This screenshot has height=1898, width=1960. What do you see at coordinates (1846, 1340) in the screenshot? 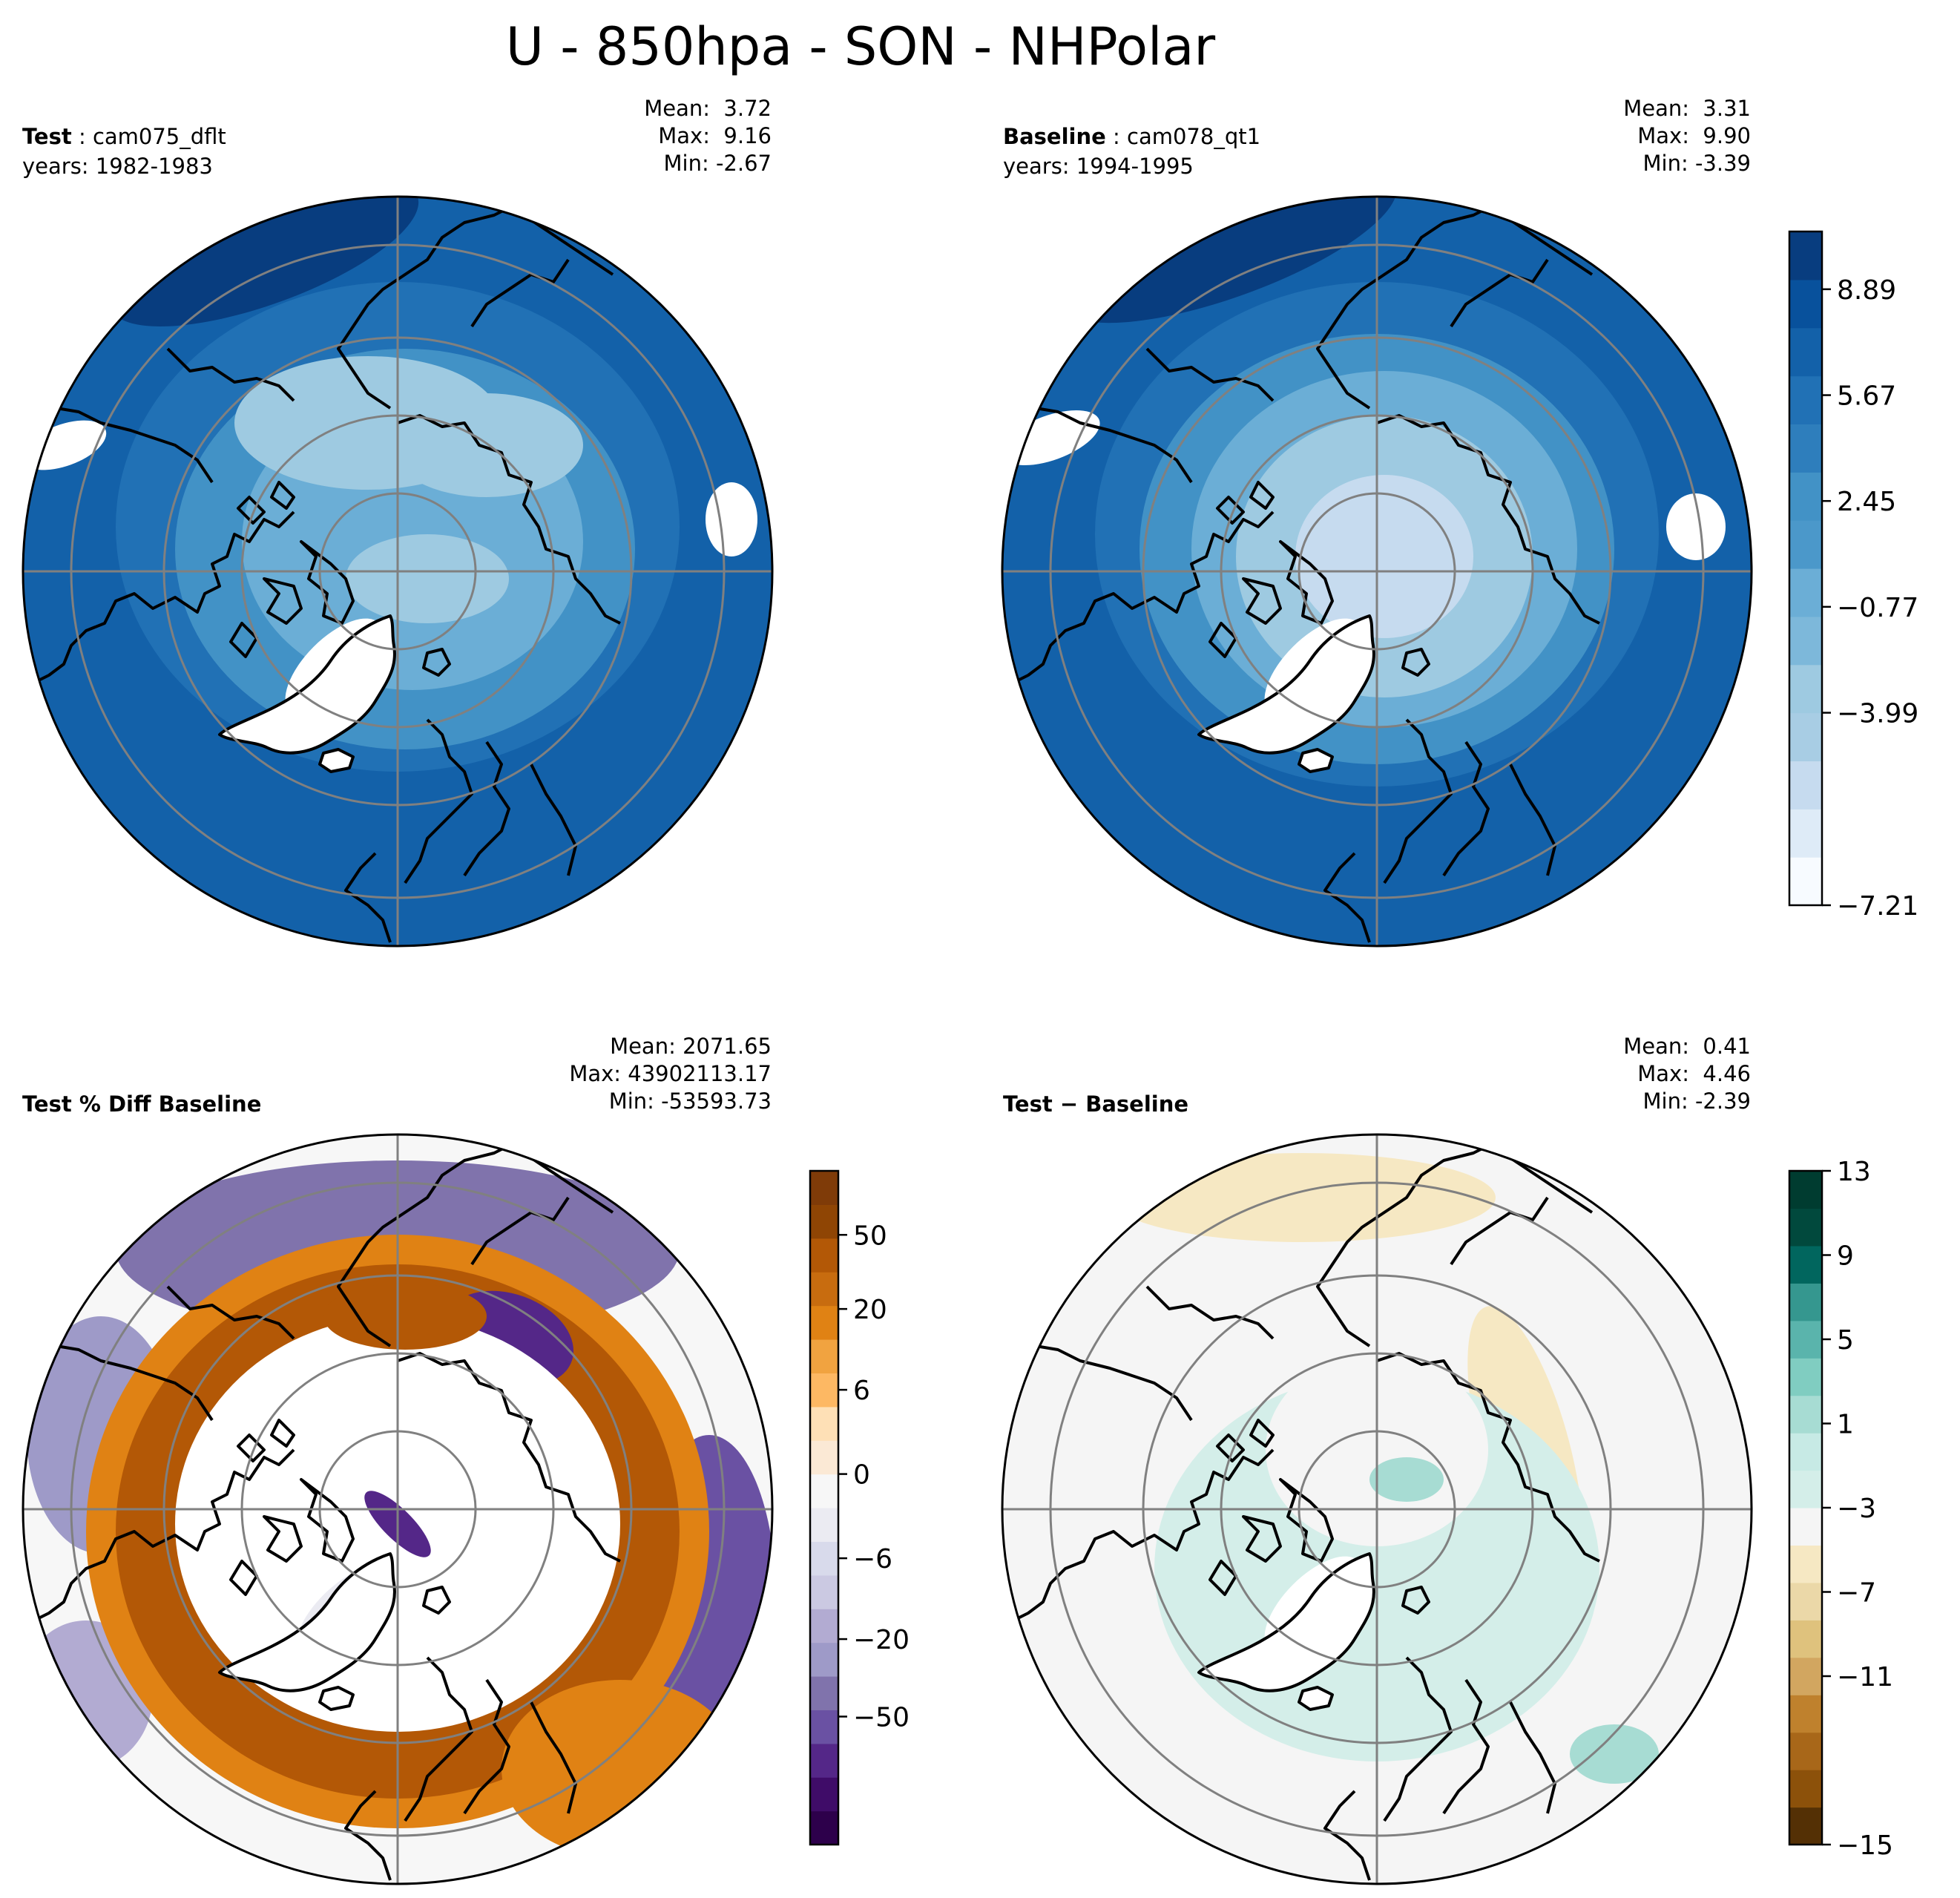
I see `colorbar-diff-tick-label: 5` at bounding box center [1846, 1340].